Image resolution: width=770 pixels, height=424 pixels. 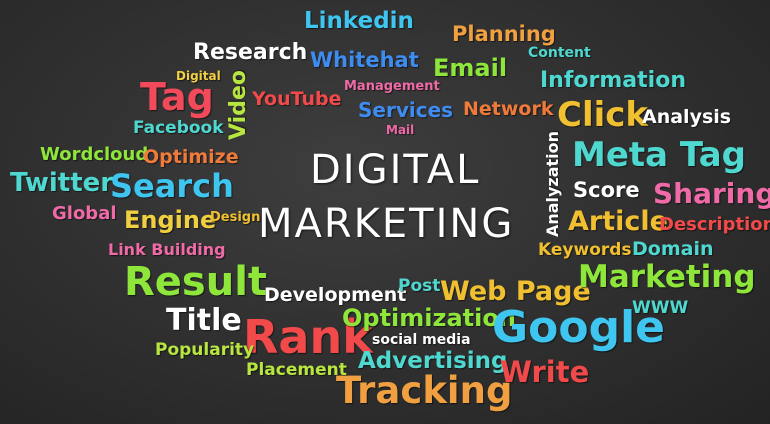 I want to click on word-search: Search, so click(x=172, y=186).